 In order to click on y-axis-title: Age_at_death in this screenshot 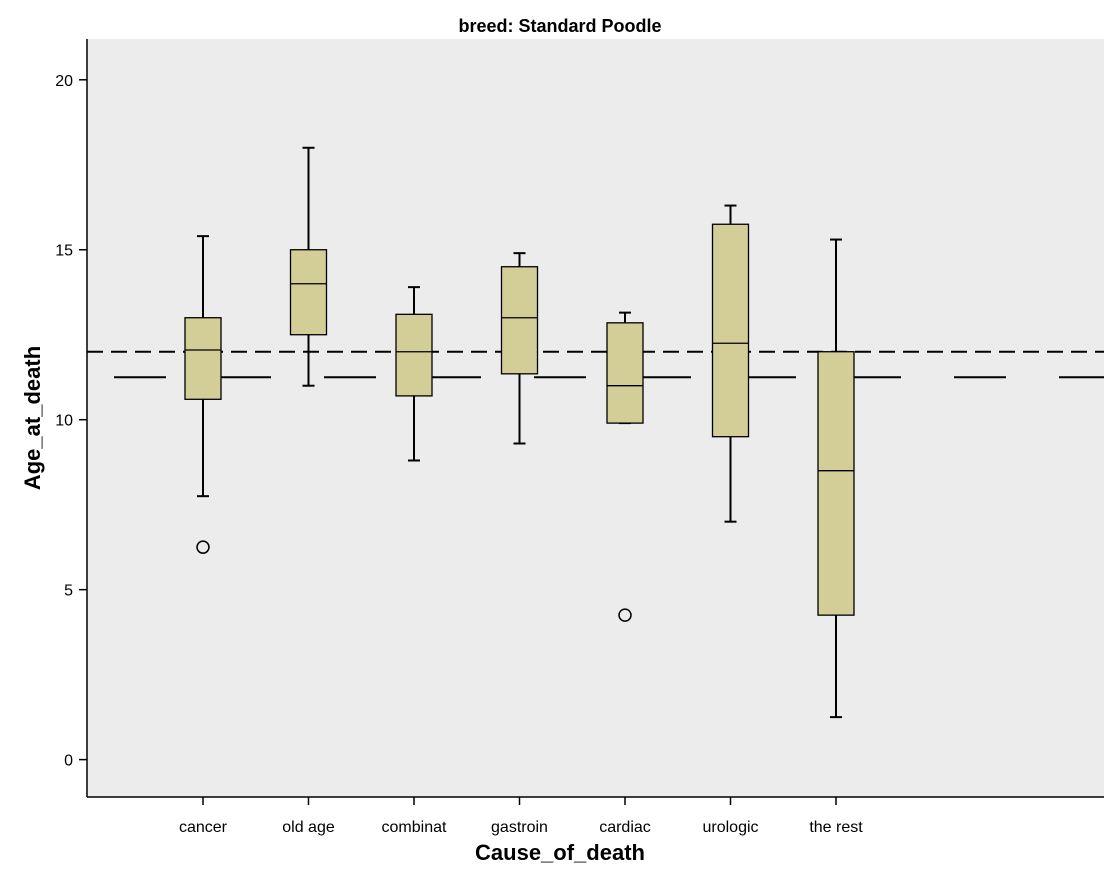, I will do `click(32, 418)`.